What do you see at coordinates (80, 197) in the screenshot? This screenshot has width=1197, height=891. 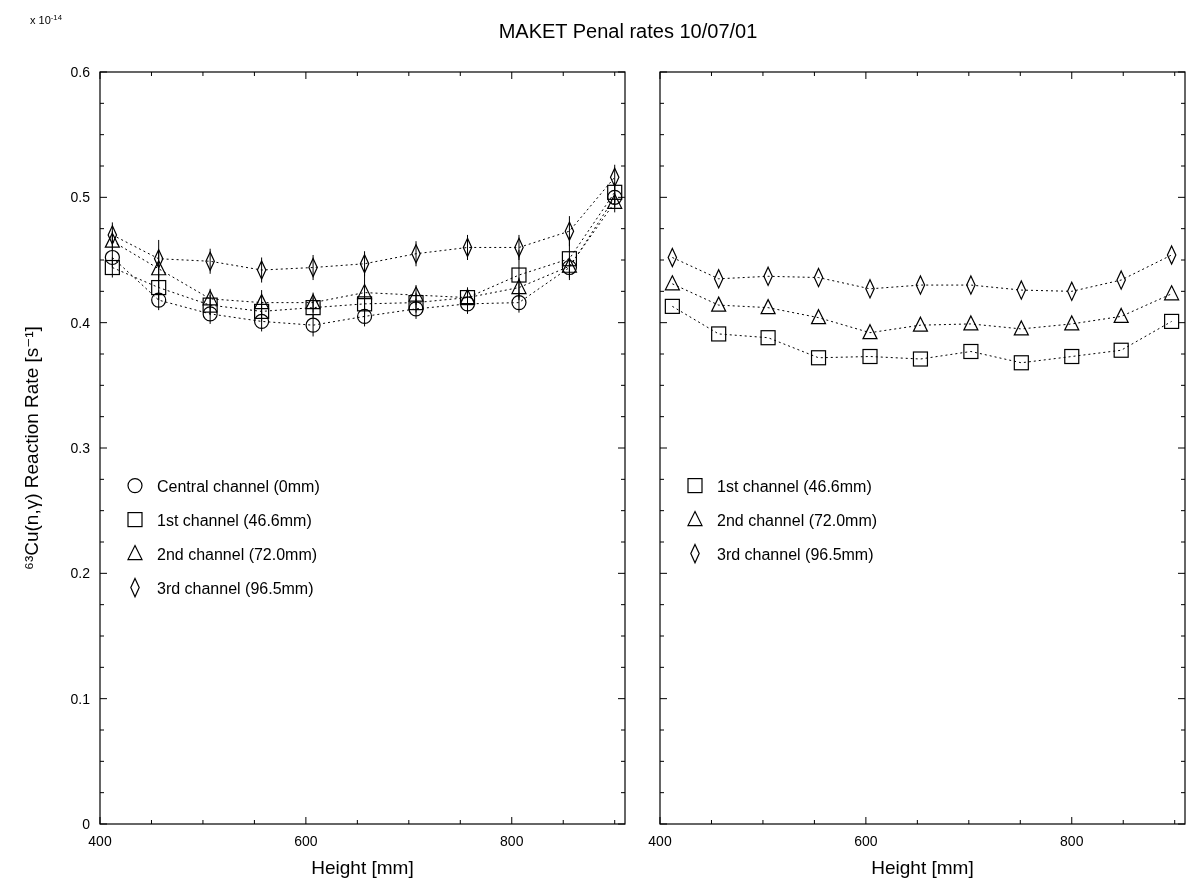 I see `y-tick-label: 0.5` at bounding box center [80, 197].